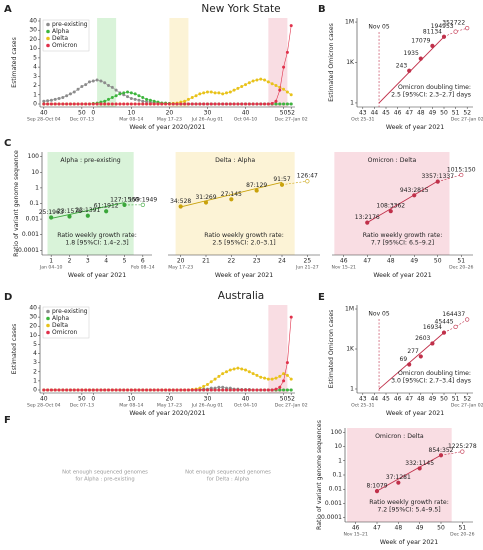  What do you see at coordinates (82, 120) in the screenshot?
I see `x-tick-date: Dec 07–13` at bounding box center [82, 120].